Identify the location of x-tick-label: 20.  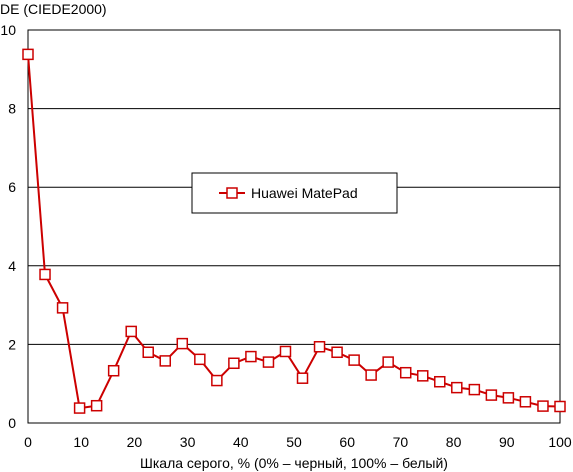
(135, 442).